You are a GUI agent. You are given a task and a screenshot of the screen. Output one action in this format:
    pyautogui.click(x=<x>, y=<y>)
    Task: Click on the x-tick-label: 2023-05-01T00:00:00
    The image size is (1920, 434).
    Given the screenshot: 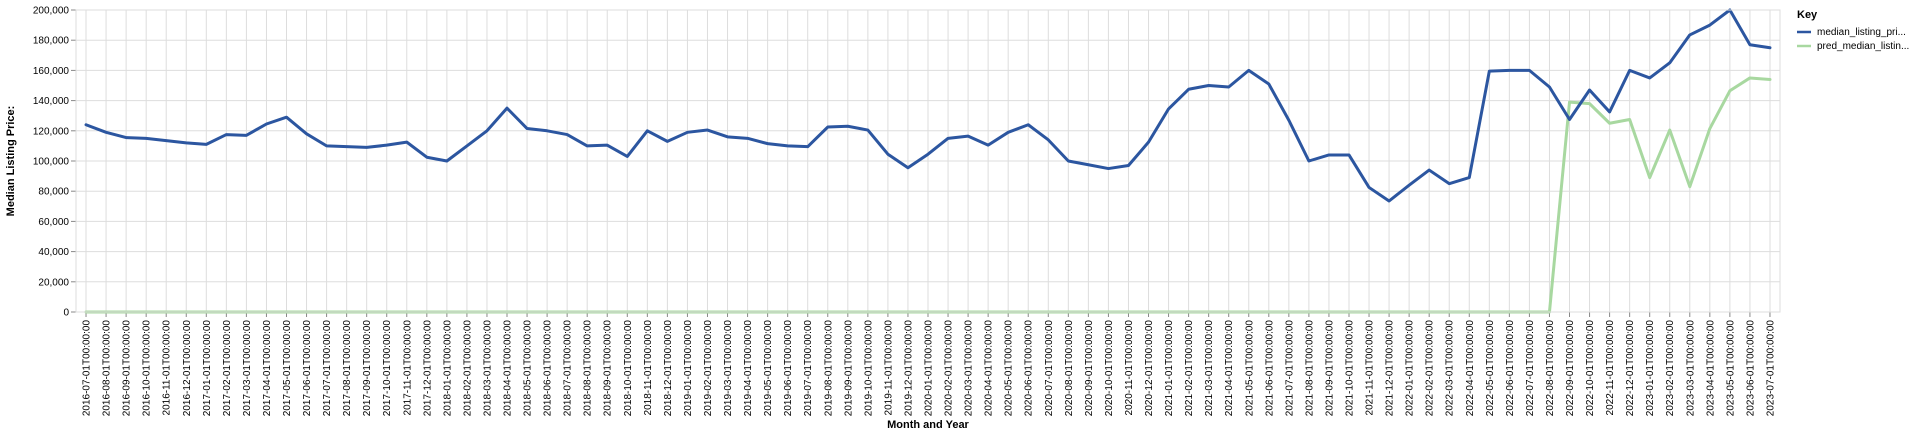 What is the action you would take?
    pyautogui.click(x=1730, y=368)
    